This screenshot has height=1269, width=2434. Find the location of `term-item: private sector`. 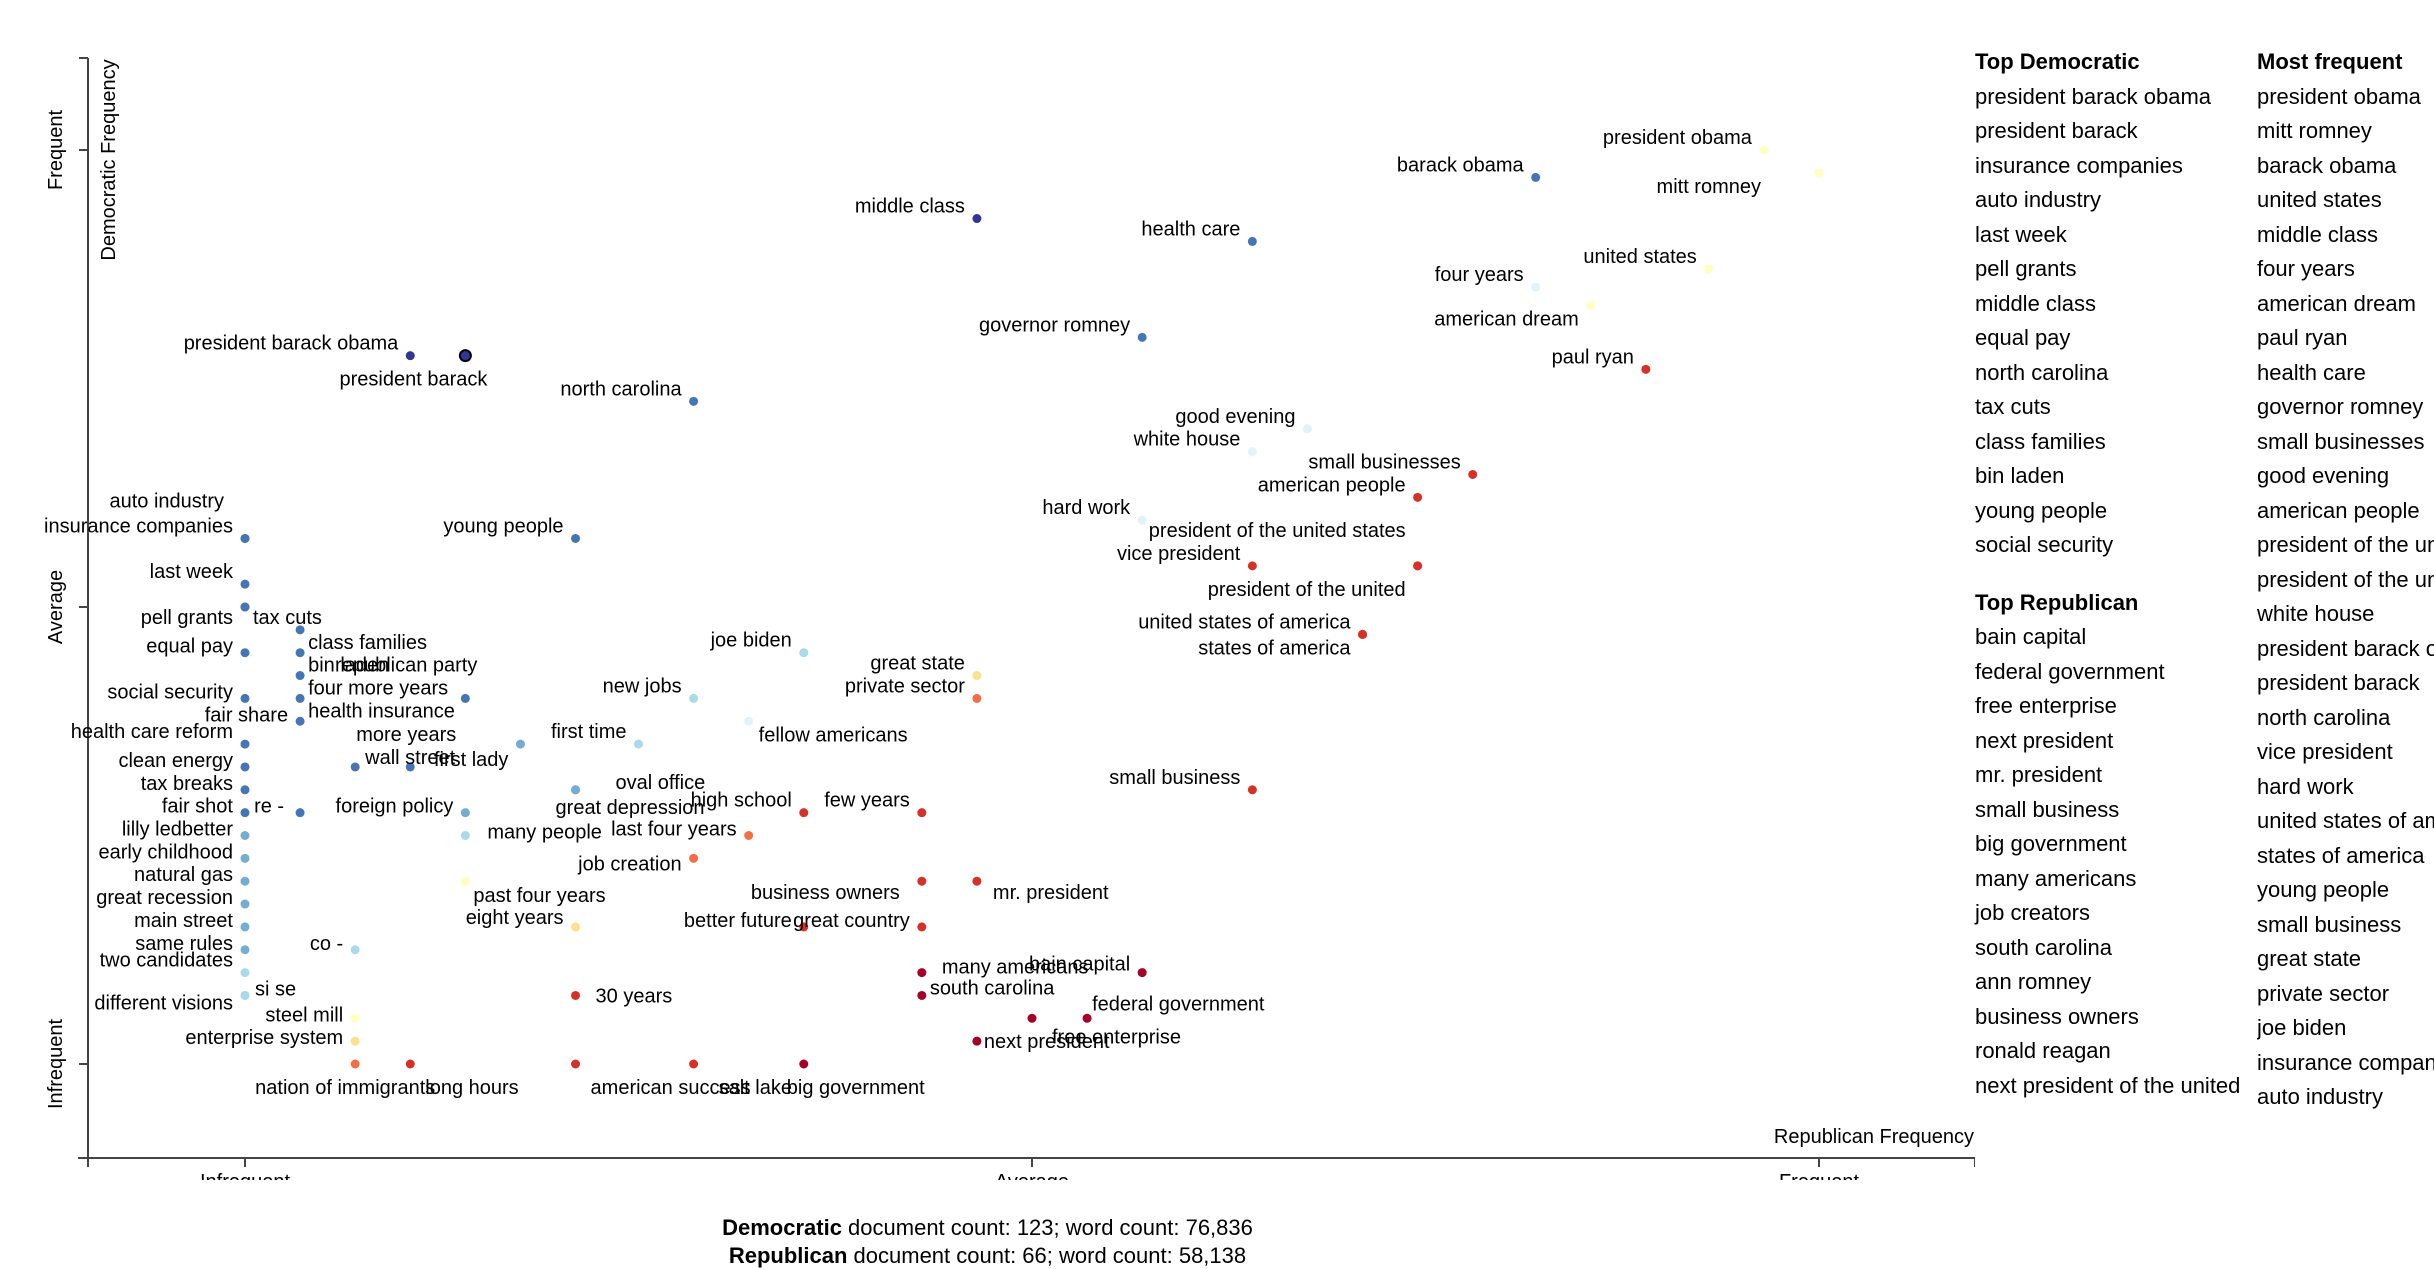

term-item: private sector is located at coordinates (2323, 993).